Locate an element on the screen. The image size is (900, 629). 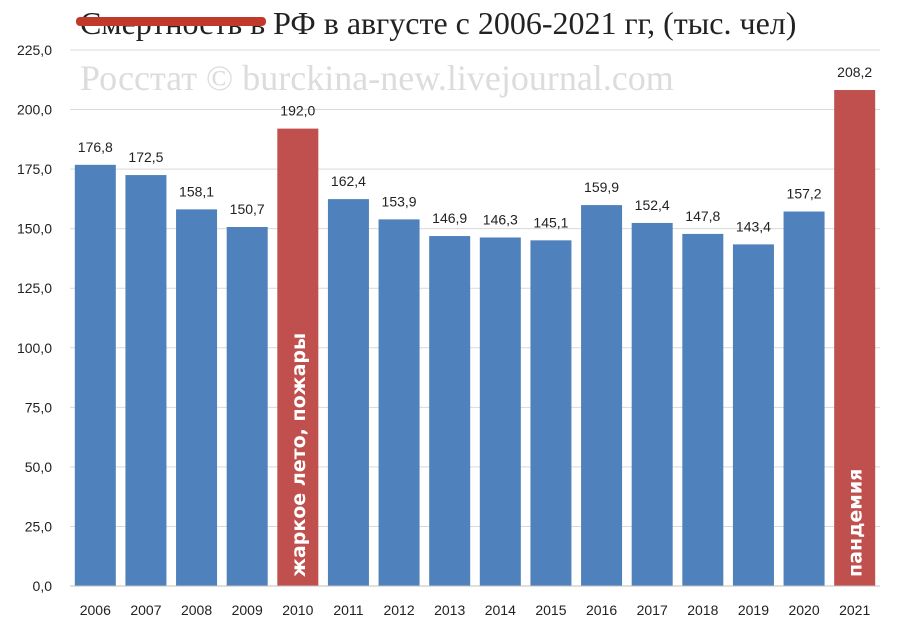
x-tick-label-2009: 2009 is located at coordinates (247, 610).